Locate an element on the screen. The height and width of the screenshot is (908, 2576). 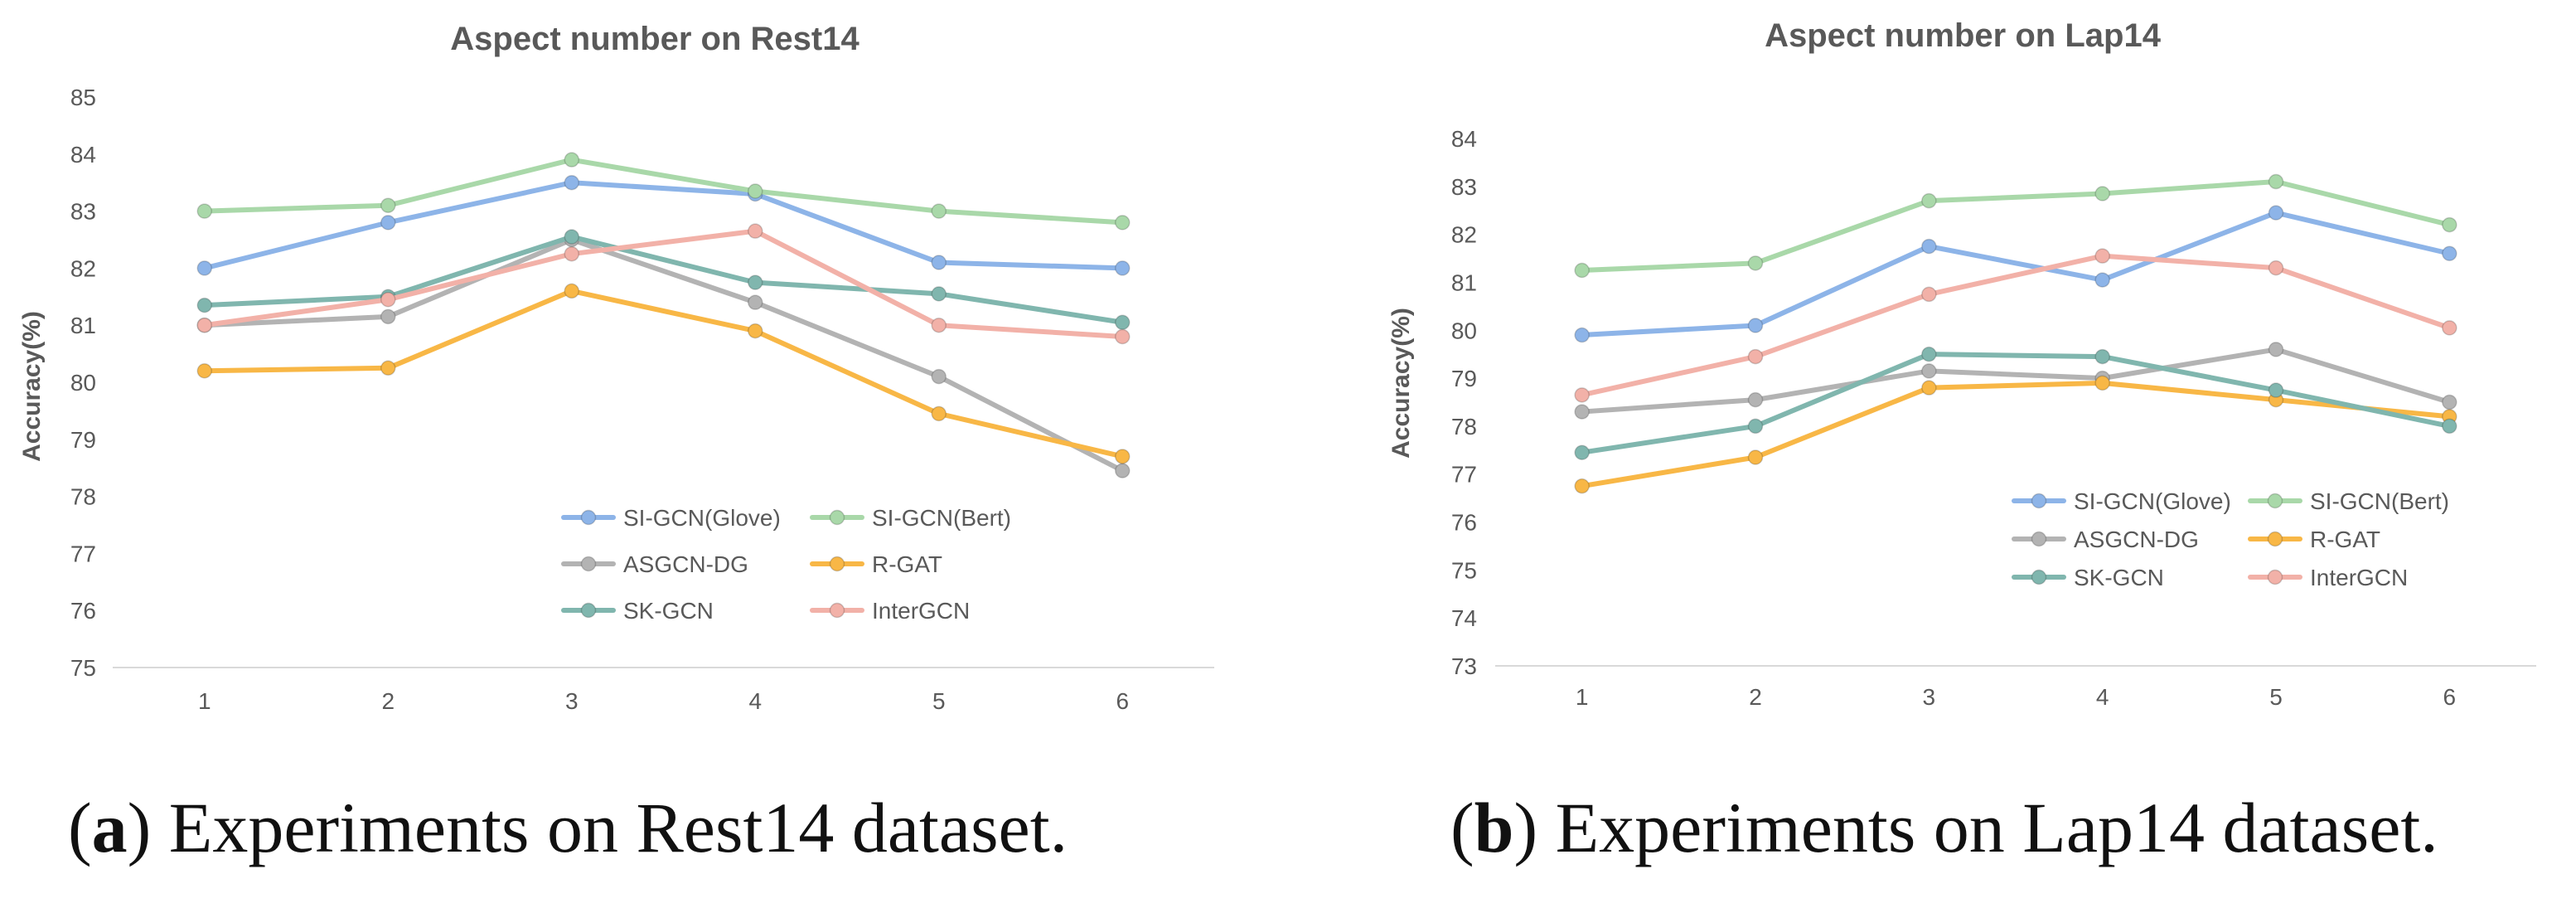
legend-label-r-gat: R-GAT is located at coordinates (907, 564).